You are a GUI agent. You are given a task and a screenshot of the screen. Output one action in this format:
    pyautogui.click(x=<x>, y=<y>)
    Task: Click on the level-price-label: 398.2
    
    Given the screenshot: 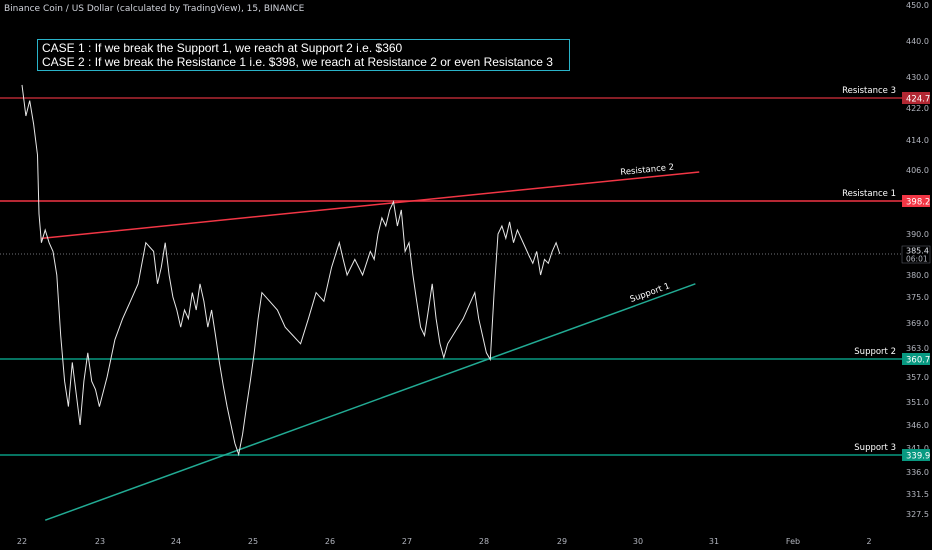 What is the action you would take?
    pyautogui.click(x=918, y=203)
    